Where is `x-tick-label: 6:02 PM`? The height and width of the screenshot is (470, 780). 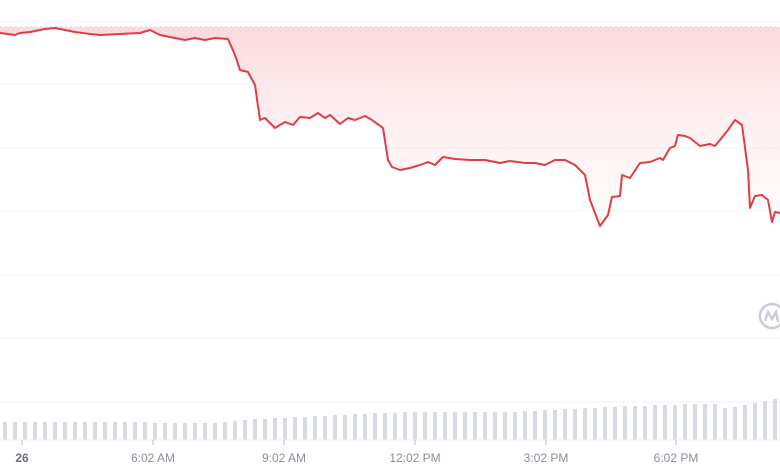
x-tick-label: 6:02 PM is located at coordinates (676, 458).